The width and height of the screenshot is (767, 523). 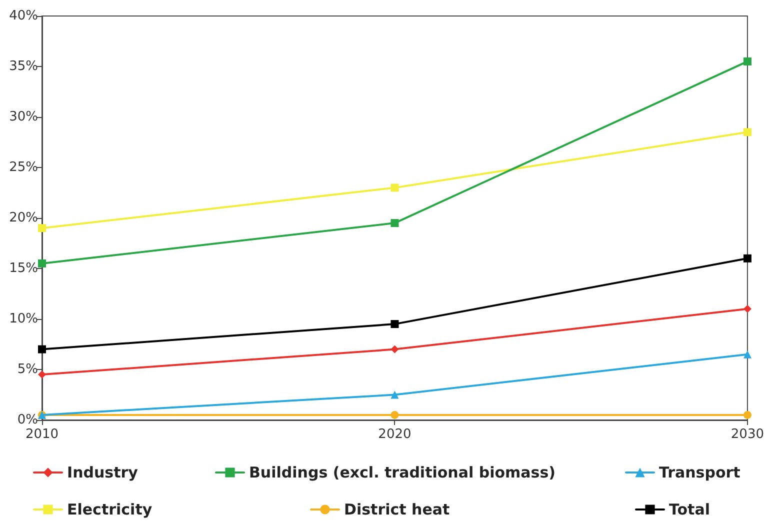 I want to click on y-tick-label: 20%, so click(x=23, y=218).